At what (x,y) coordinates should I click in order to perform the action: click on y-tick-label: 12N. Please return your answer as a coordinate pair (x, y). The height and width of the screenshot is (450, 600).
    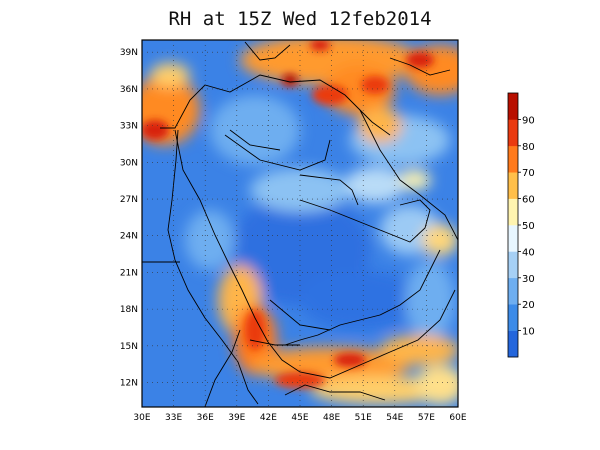
    Looking at the image, I should click on (129, 384).